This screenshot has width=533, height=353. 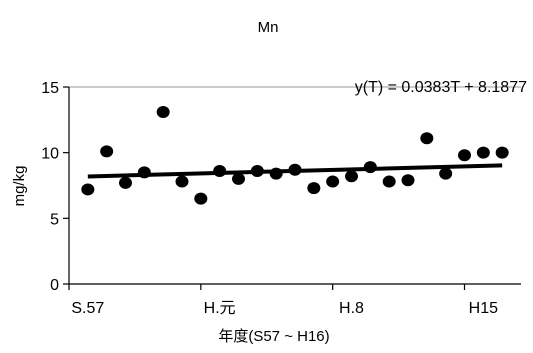 I want to click on y-tick-label: 5, so click(x=54, y=219).